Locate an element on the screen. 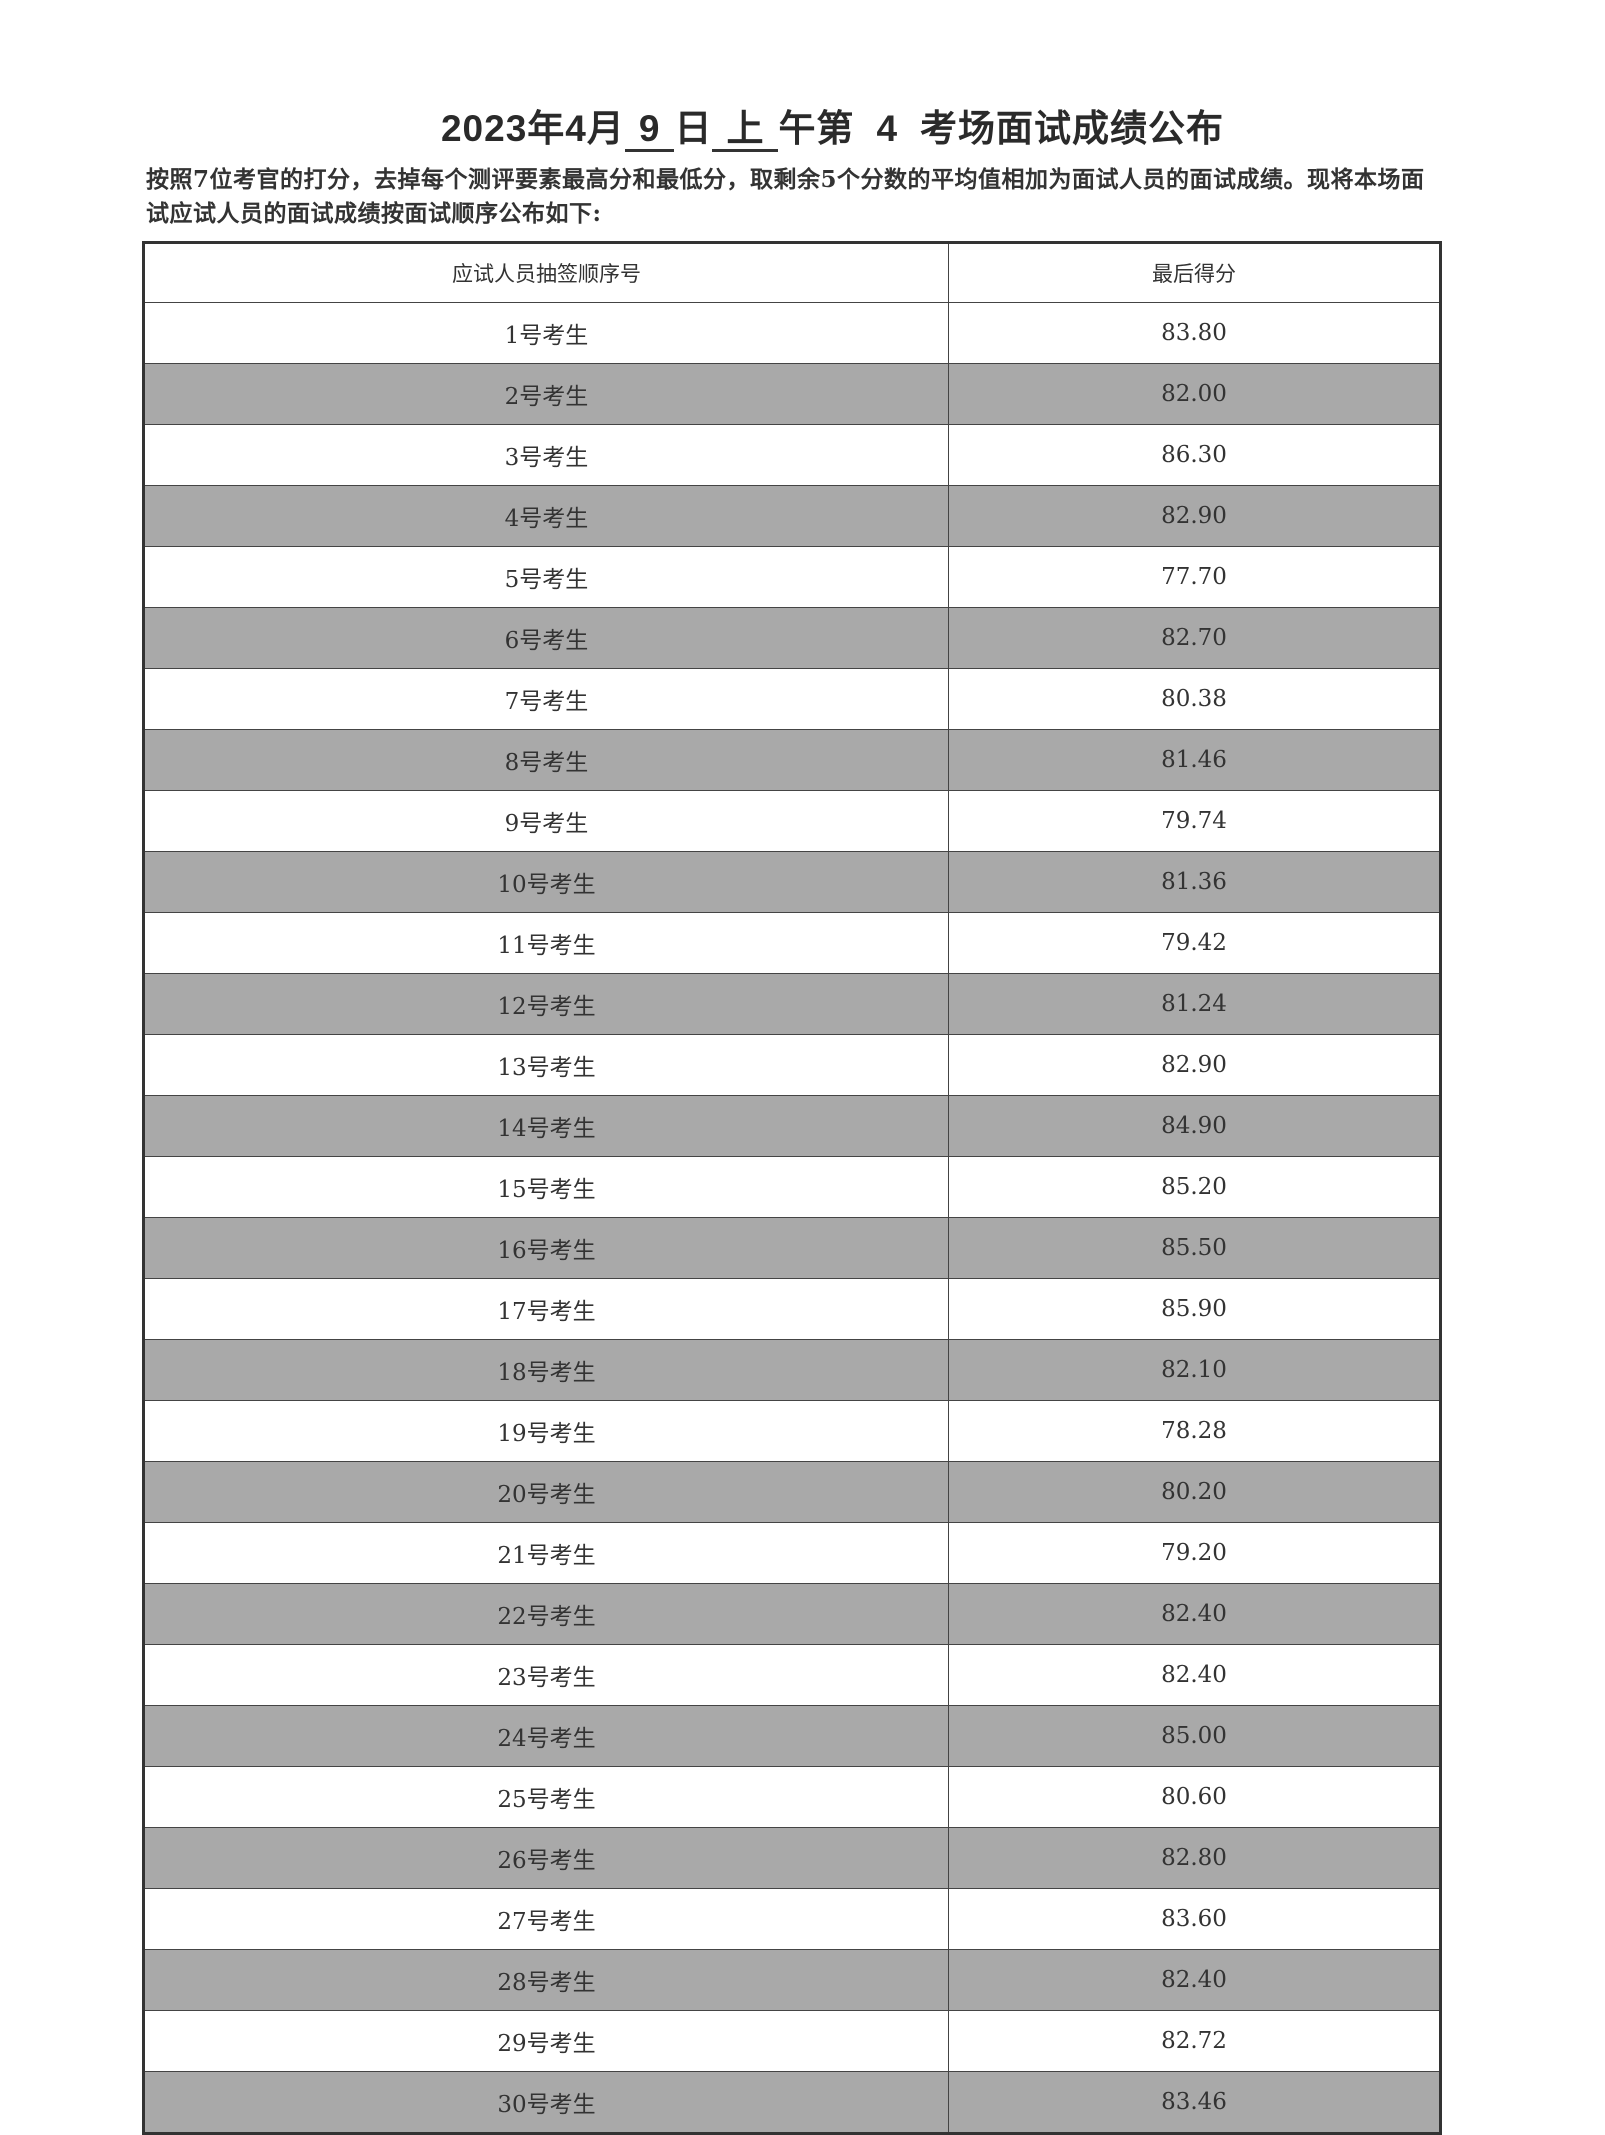 This screenshot has height=2135, width=1605. table-row: 2号考生 82.00 is located at coordinates (792, 394).